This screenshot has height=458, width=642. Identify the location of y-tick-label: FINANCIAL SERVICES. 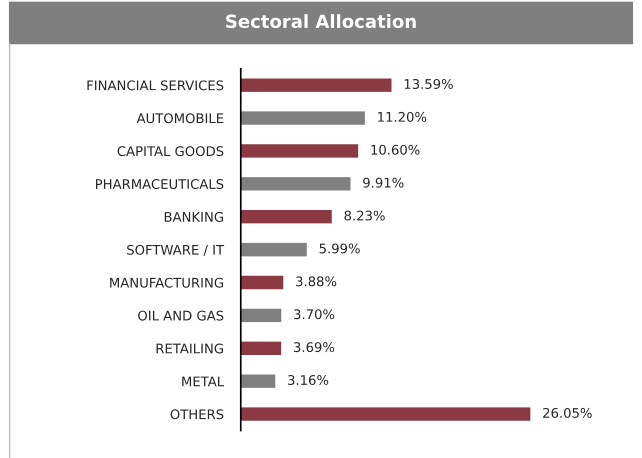
(155, 85).